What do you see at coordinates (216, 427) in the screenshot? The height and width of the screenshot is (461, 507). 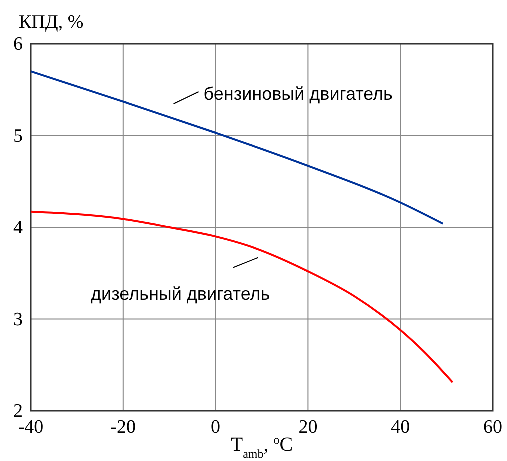 I see `x-tick-label: 0` at bounding box center [216, 427].